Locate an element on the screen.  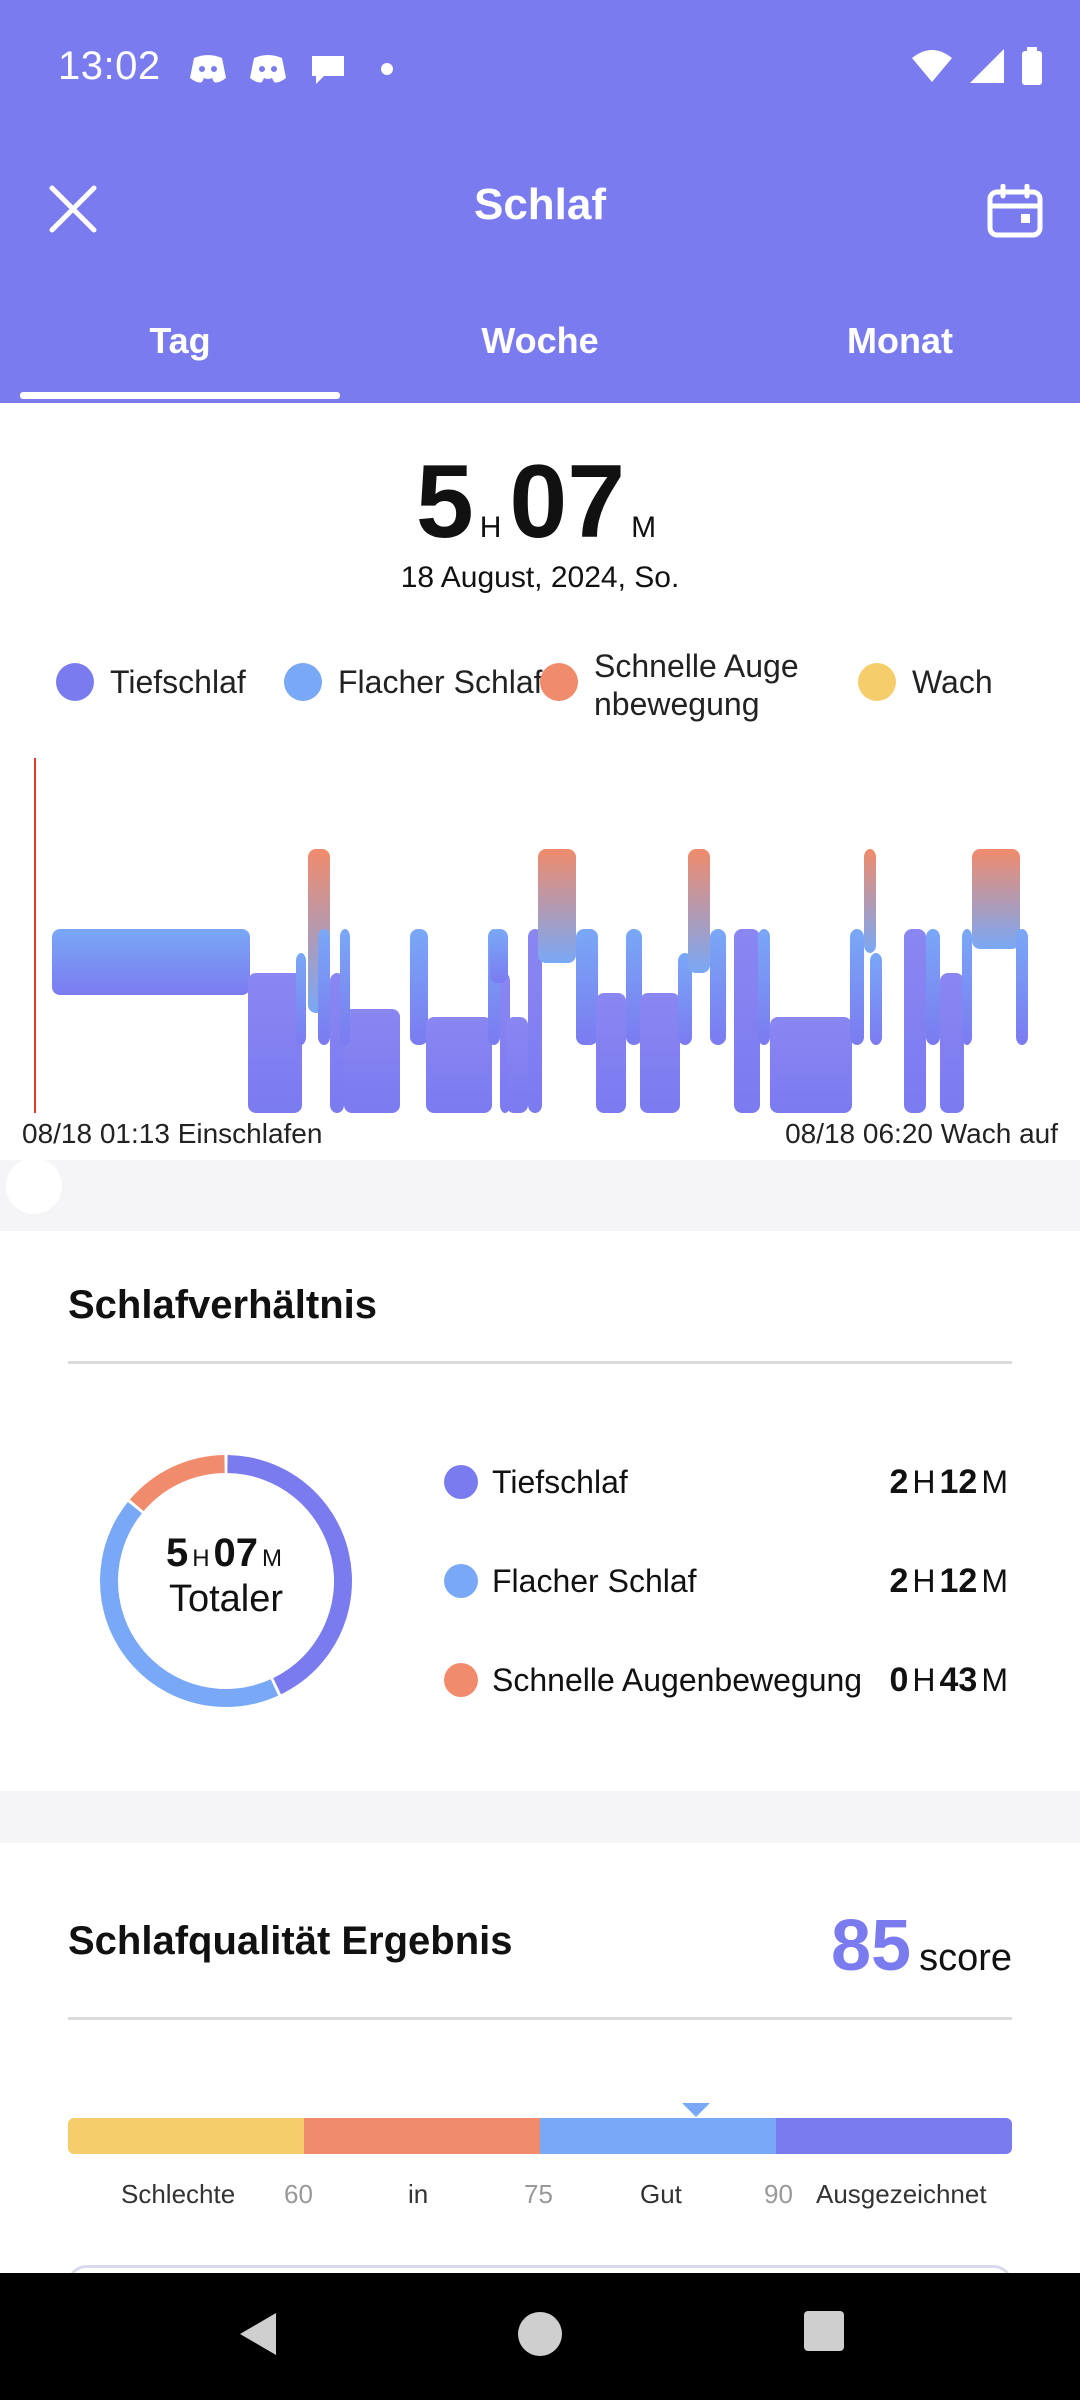
quality-title: Schlafqualität Ergebnis is located at coordinates (290, 1941).